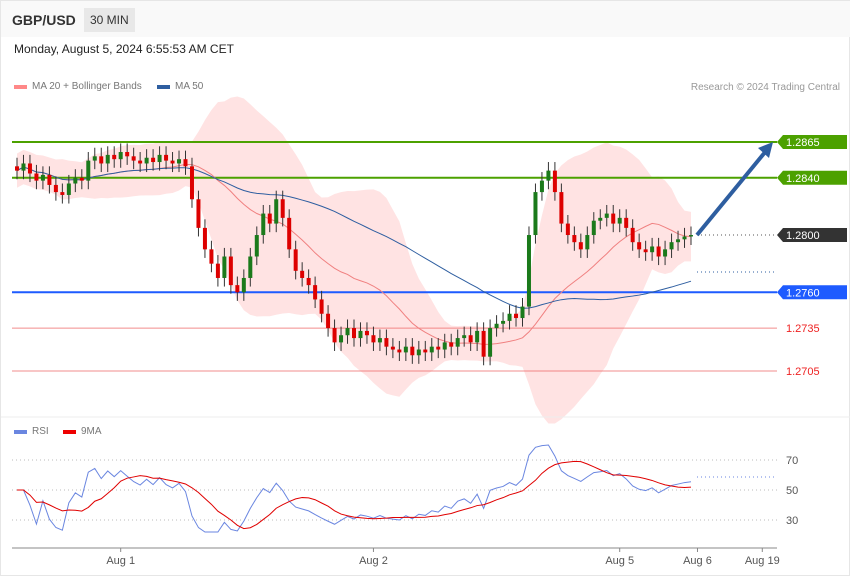  Describe the element at coordinates (109, 20) in the screenshot. I see `timeframe-button: 30 MIN` at that location.